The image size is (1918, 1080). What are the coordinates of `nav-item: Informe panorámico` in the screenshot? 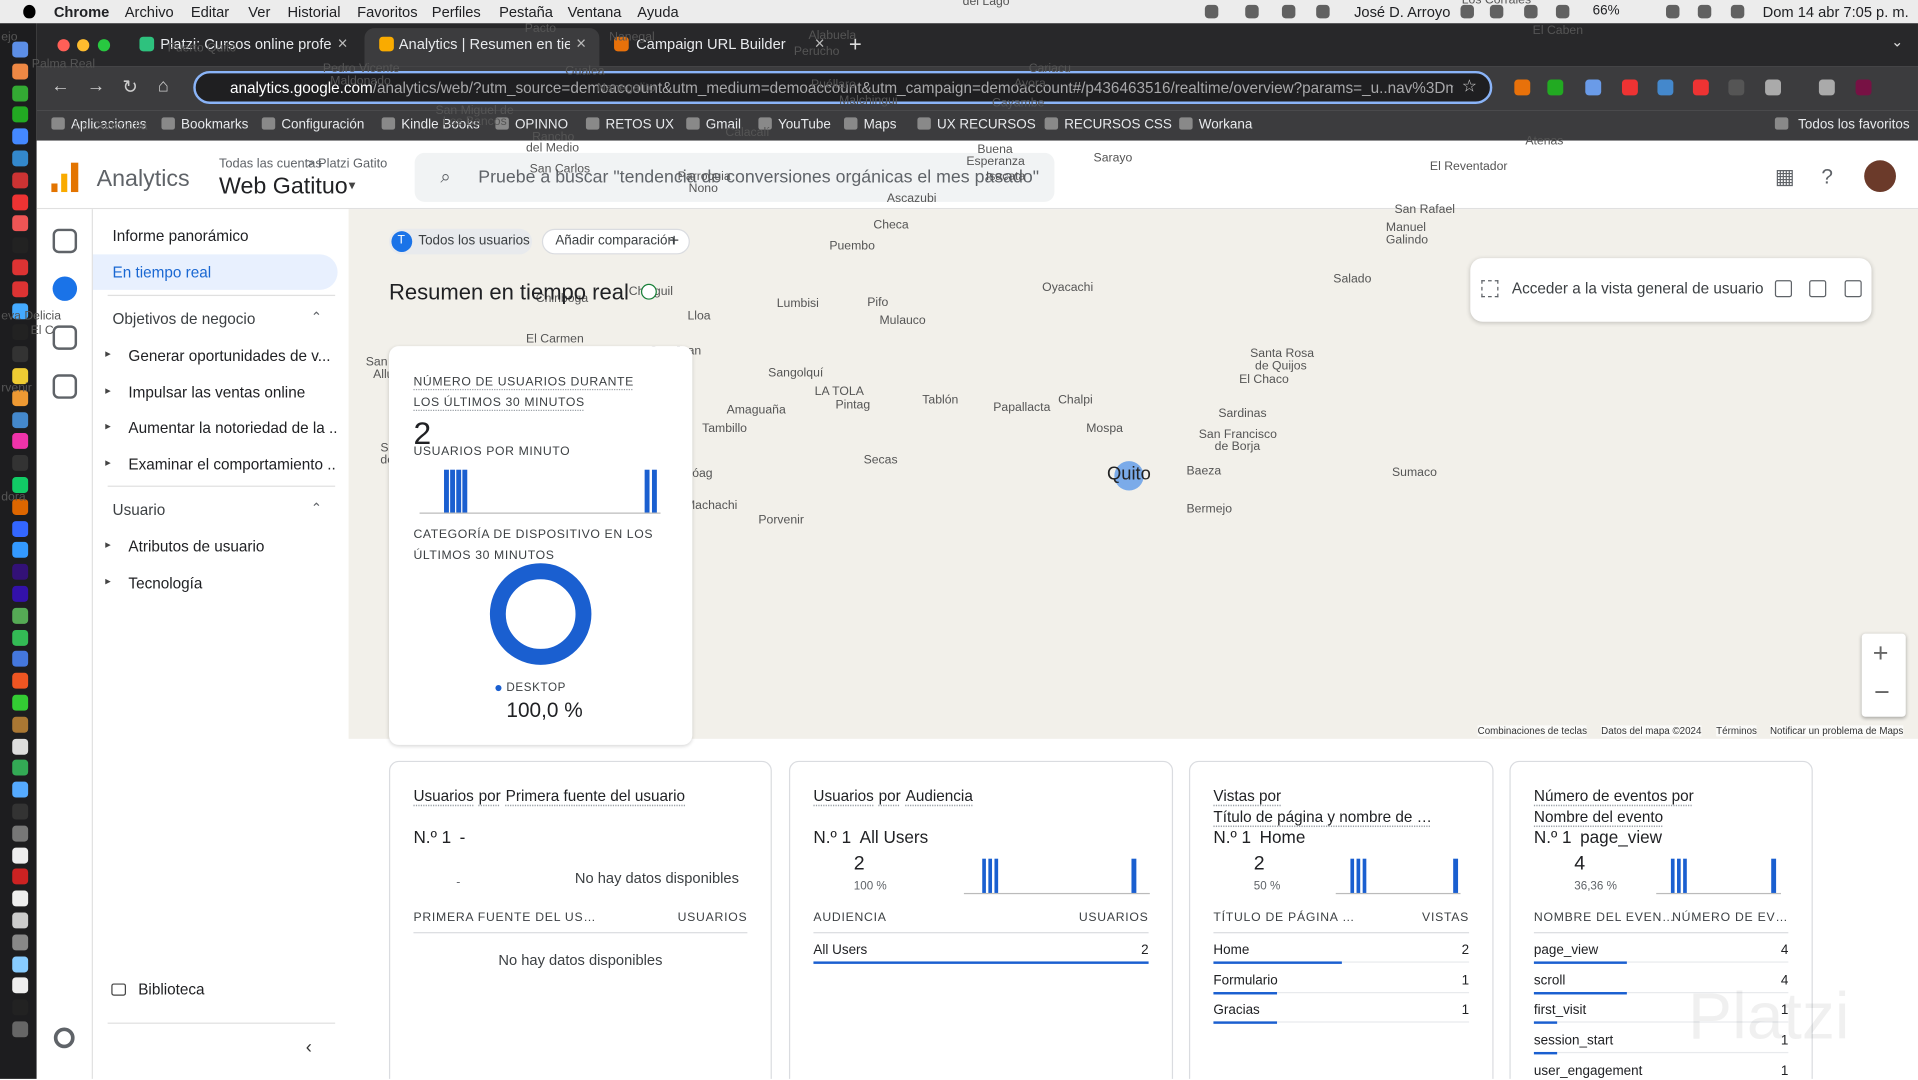 It's located at (180, 236).